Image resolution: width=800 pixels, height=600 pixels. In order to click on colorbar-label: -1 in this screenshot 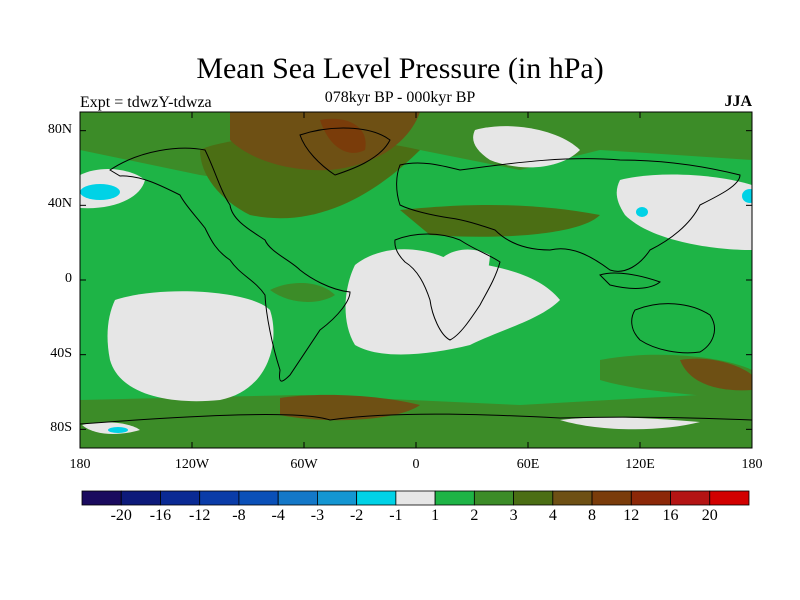, I will do `click(396, 515)`.